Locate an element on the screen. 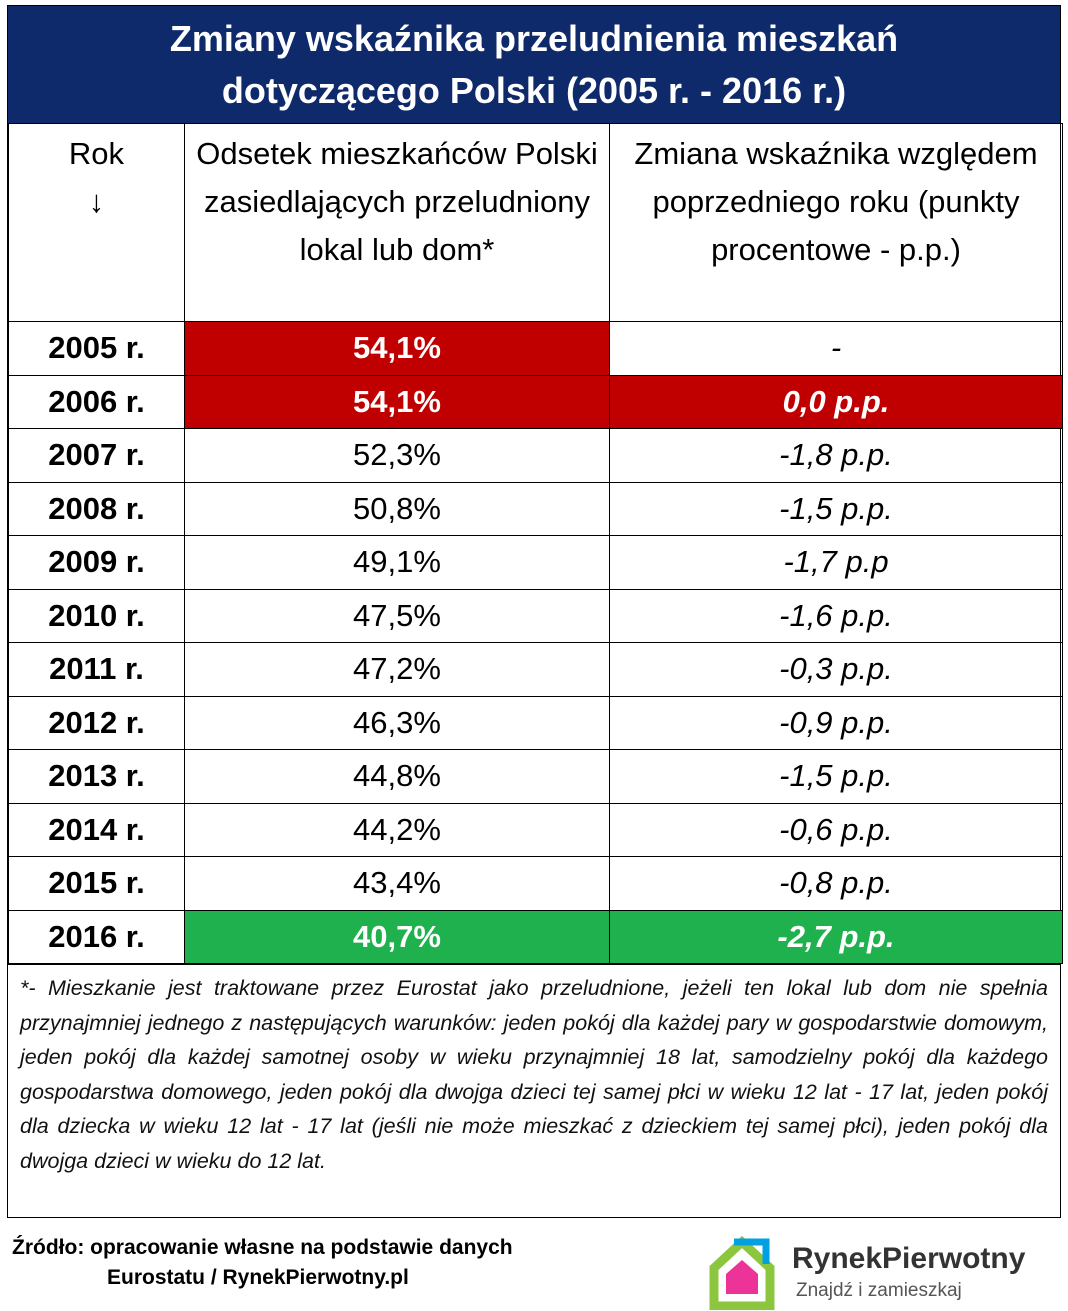 Image resolution: width=1068 pixels, height=1311 pixels. table-cell: 2008 r. is located at coordinates (96, 508).